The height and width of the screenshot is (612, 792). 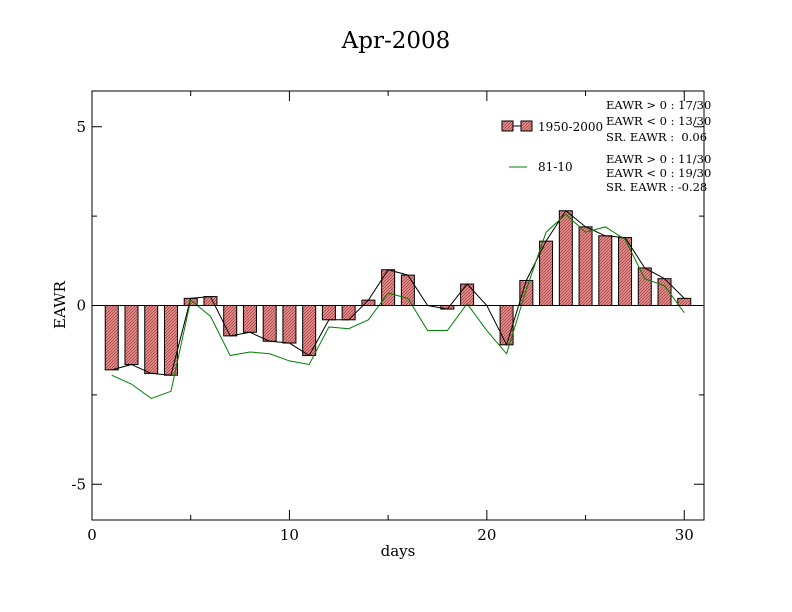 I want to click on stat-base-negative: EAWR < 0 : 13/30, so click(x=659, y=121).